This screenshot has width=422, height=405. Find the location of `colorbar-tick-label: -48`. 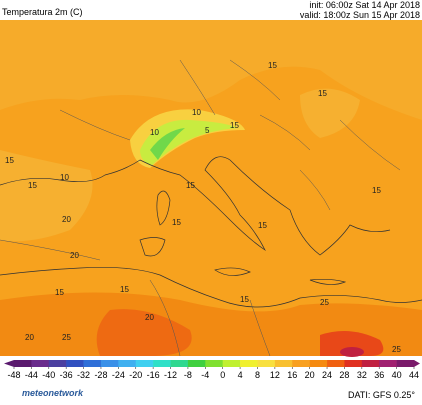

colorbar-tick-label: -48 is located at coordinates (13, 375).